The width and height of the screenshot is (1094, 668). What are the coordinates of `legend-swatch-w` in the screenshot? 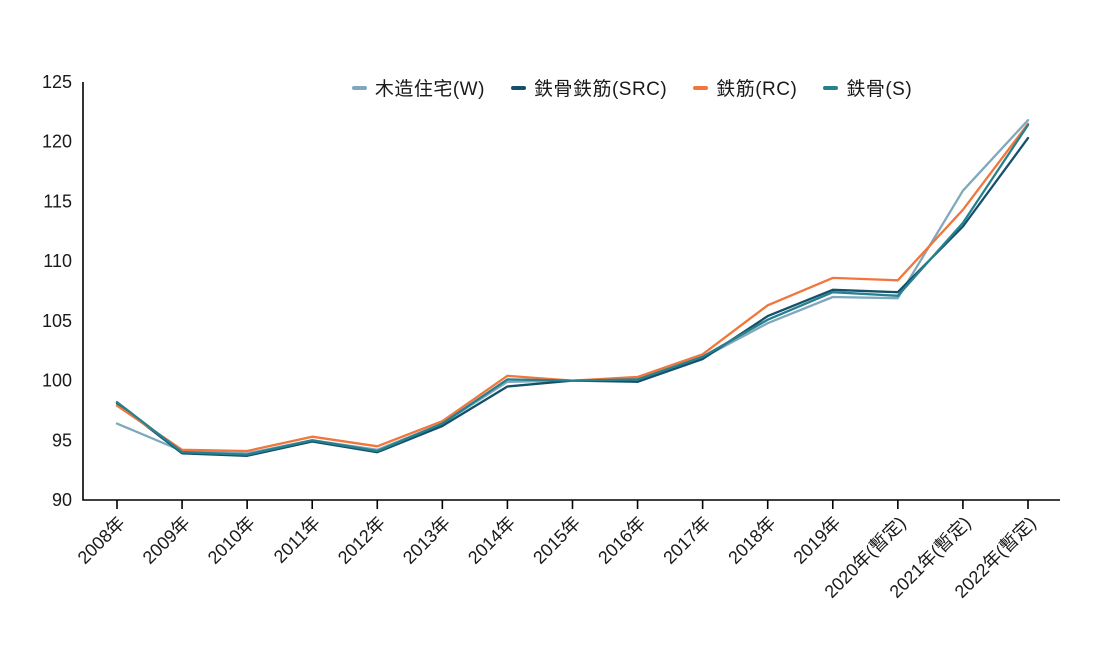 It's located at (359, 87).